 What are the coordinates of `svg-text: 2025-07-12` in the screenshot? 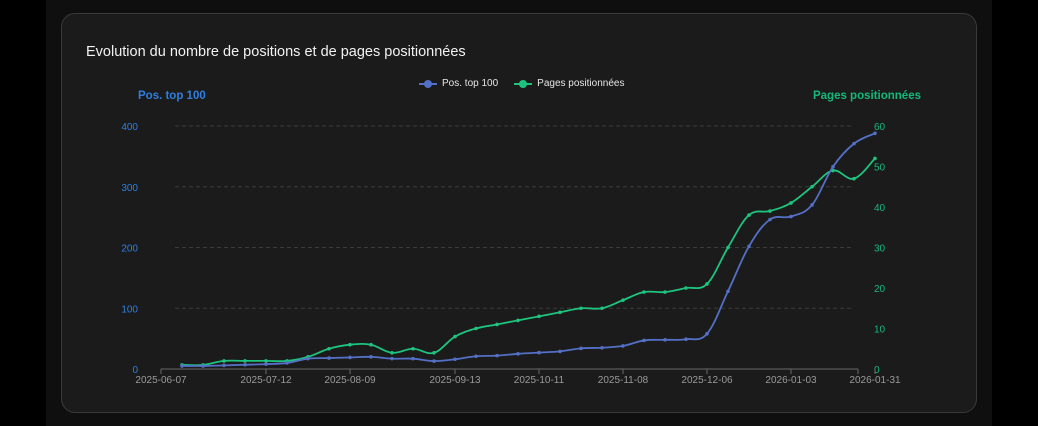 It's located at (266, 380).